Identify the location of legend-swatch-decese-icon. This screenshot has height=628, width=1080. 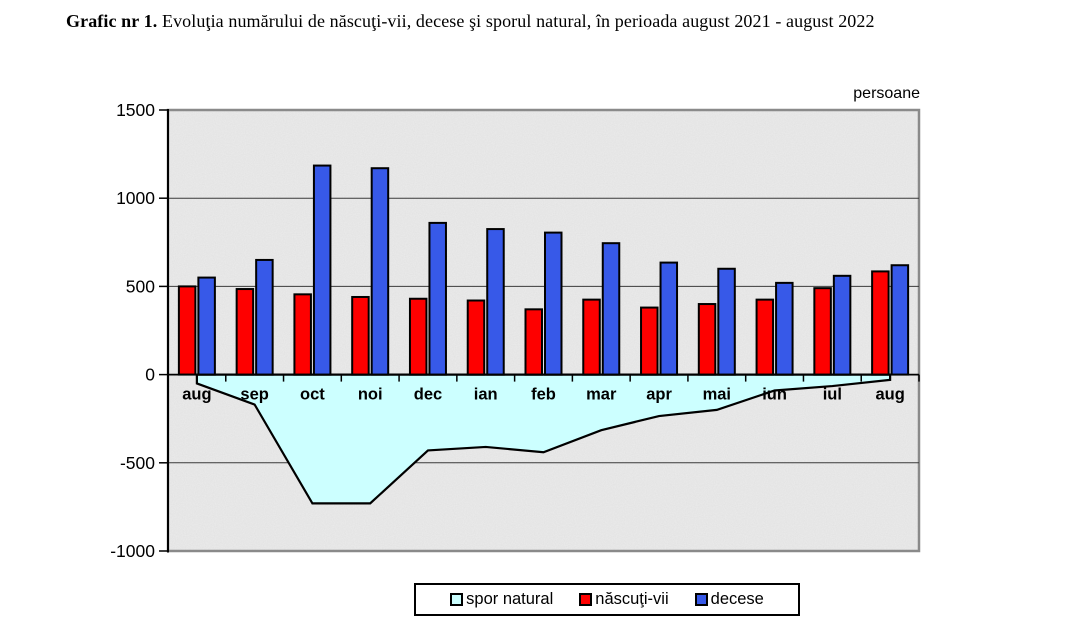
(701, 599).